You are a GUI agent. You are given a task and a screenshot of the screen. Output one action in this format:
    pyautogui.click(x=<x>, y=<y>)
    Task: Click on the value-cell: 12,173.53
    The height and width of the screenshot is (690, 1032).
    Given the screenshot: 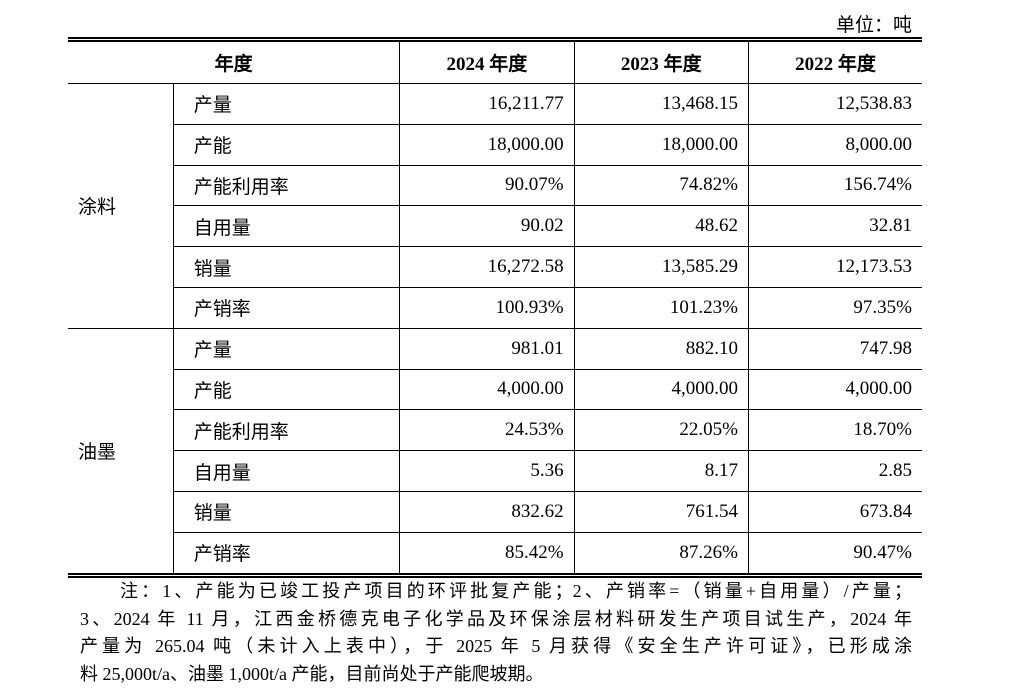 What is the action you would take?
    pyautogui.click(x=834, y=267)
    